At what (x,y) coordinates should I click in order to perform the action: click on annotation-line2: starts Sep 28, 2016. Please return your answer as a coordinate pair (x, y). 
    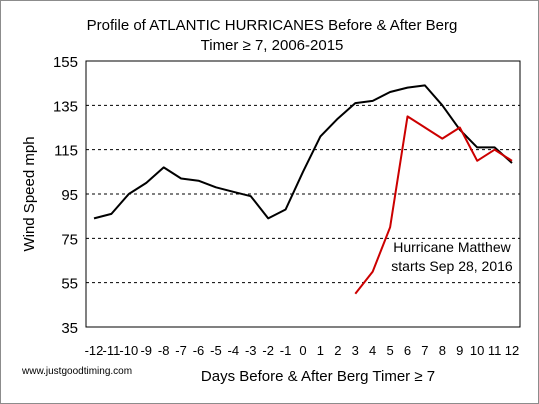
    Looking at the image, I should click on (452, 266).